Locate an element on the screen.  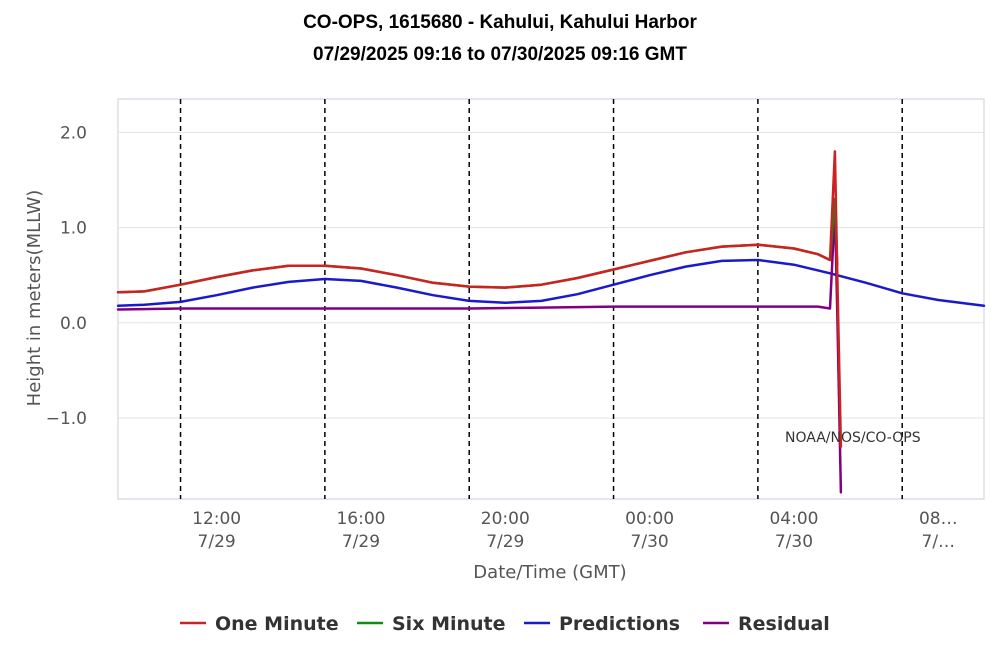
y-tick-label: 0.0 is located at coordinates (73, 324).